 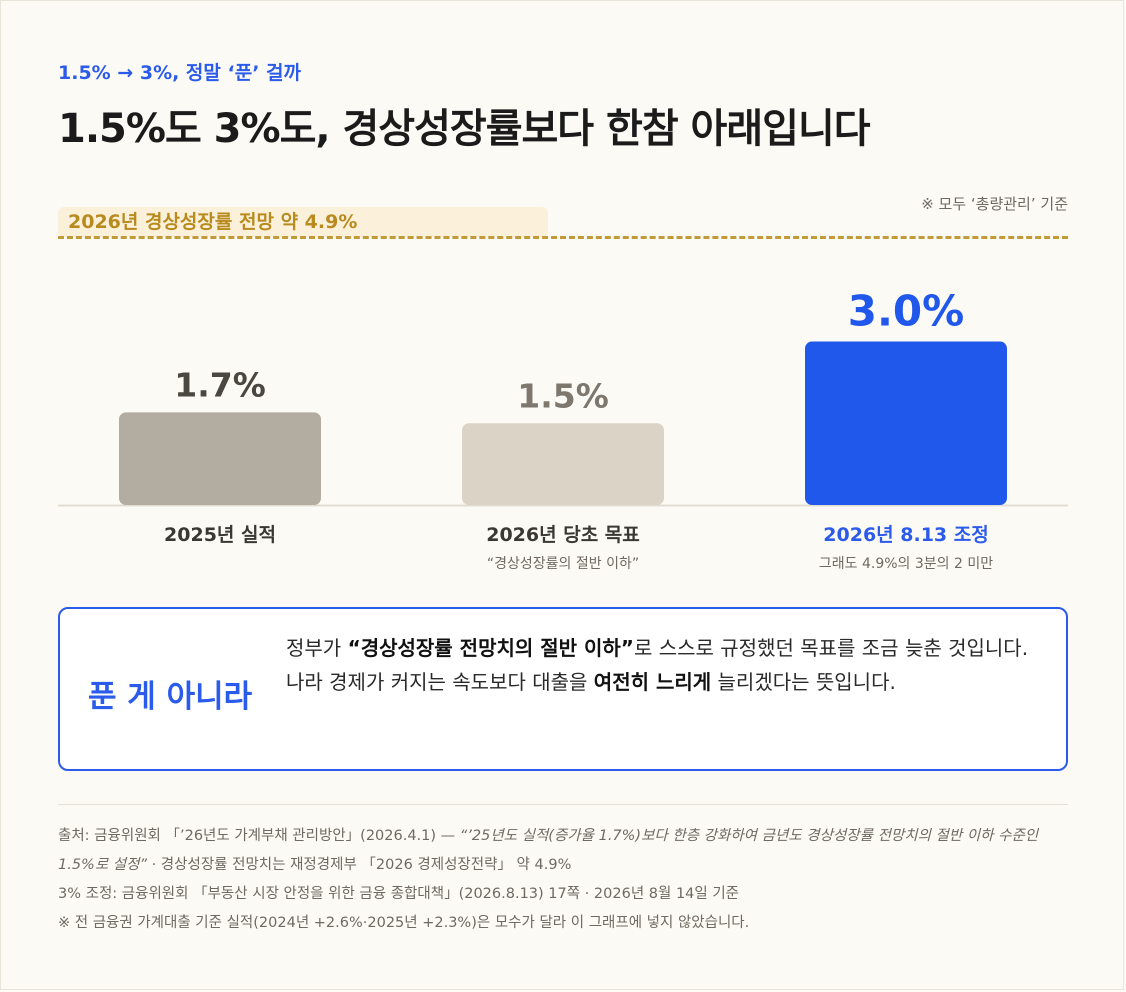 I want to click on callout-text-1: 정부가, so click(x=317, y=648).